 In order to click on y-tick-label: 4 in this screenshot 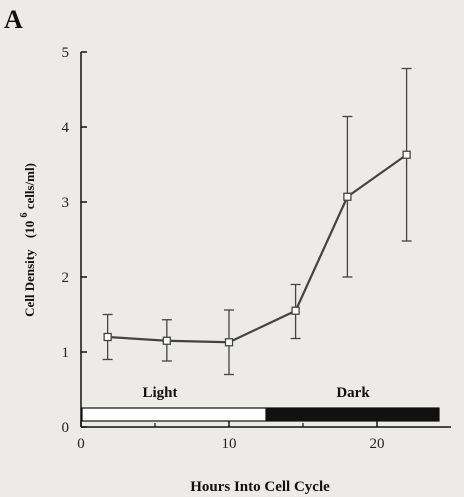, I will do `click(66, 128)`.